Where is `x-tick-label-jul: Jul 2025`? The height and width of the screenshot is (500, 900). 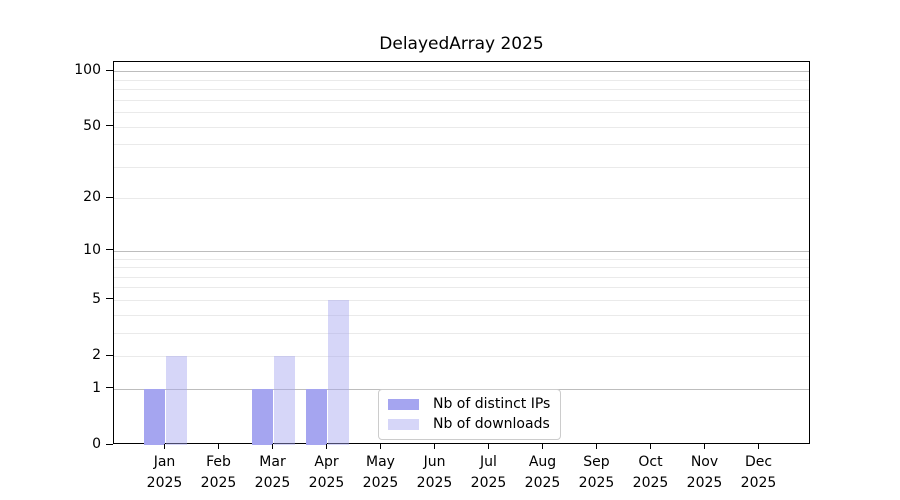
x-tick-label-jul: Jul 2025 is located at coordinates (488, 472).